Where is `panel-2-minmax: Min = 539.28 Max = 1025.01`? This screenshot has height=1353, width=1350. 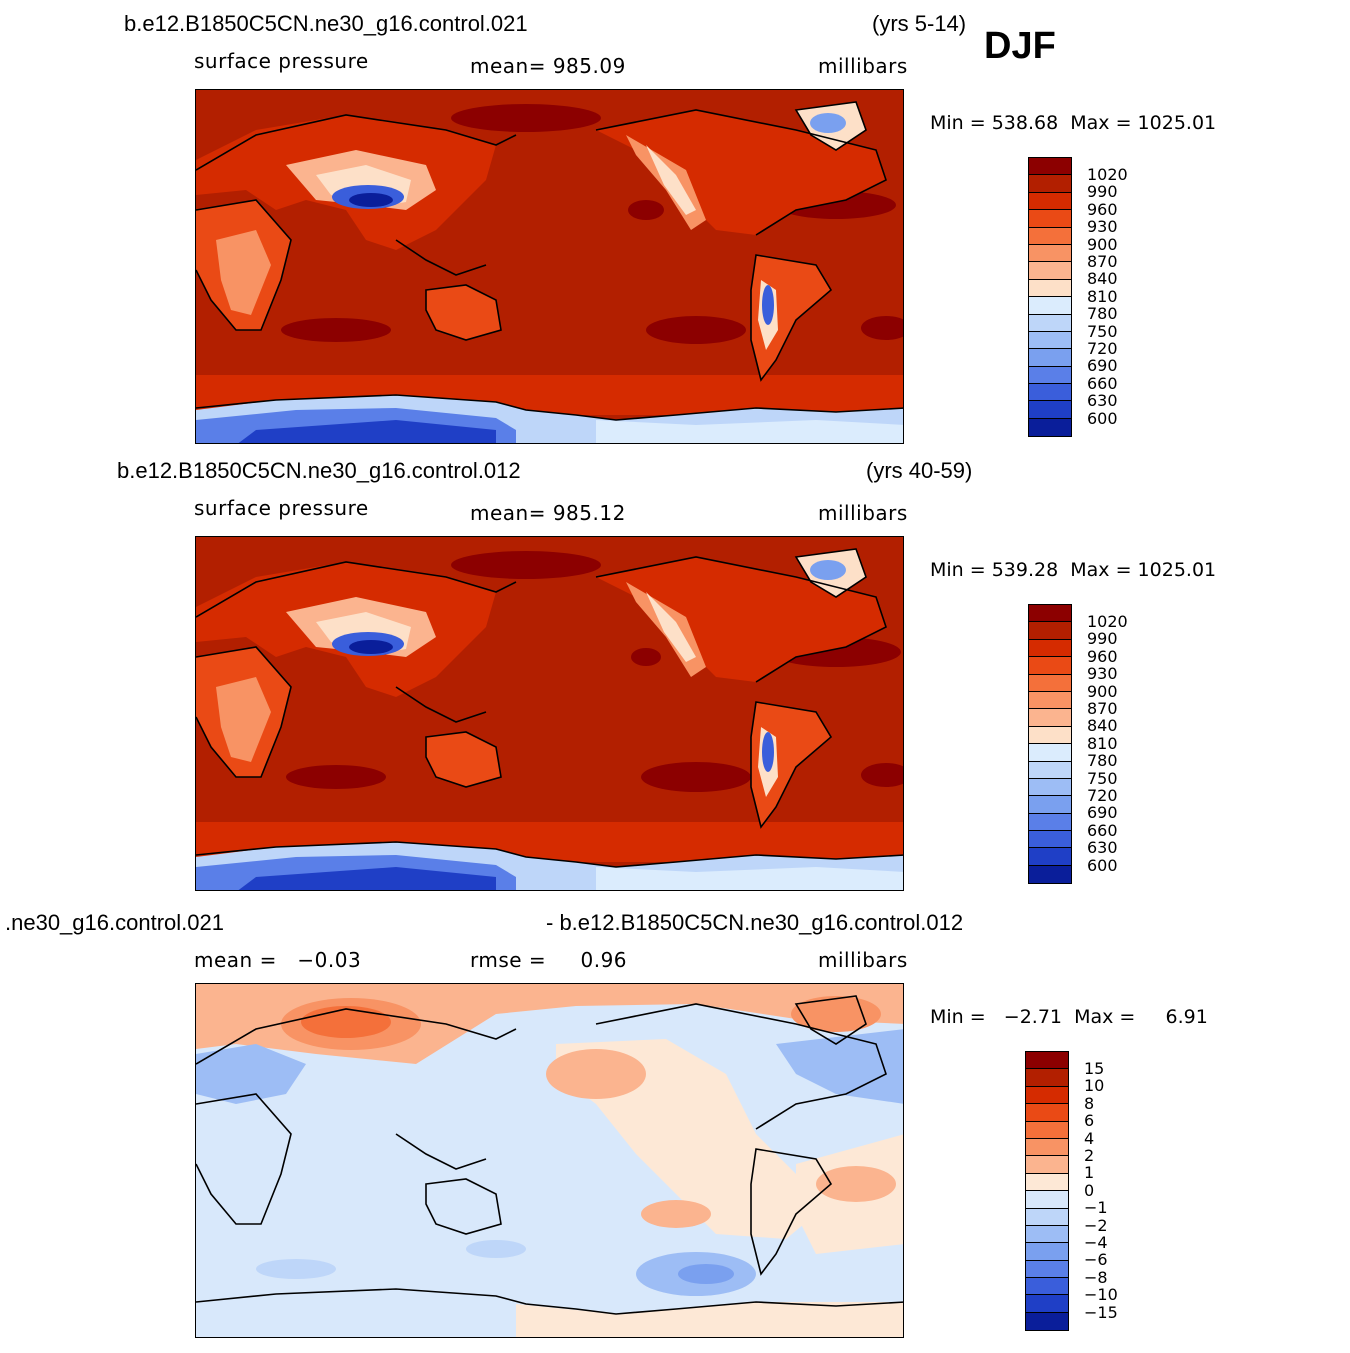 panel-2-minmax: Min = 539.28 Max = 1025.01 is located at coordinates (1073, 570).